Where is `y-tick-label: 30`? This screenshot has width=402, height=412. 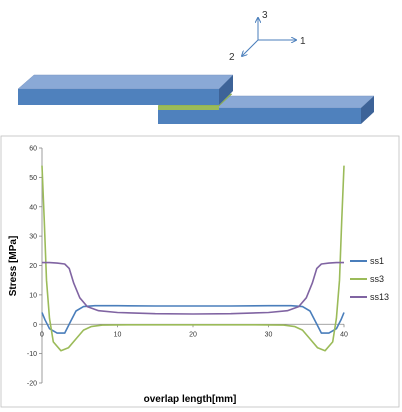 y-tick-label: 30 is located at coordinates (33, 237).